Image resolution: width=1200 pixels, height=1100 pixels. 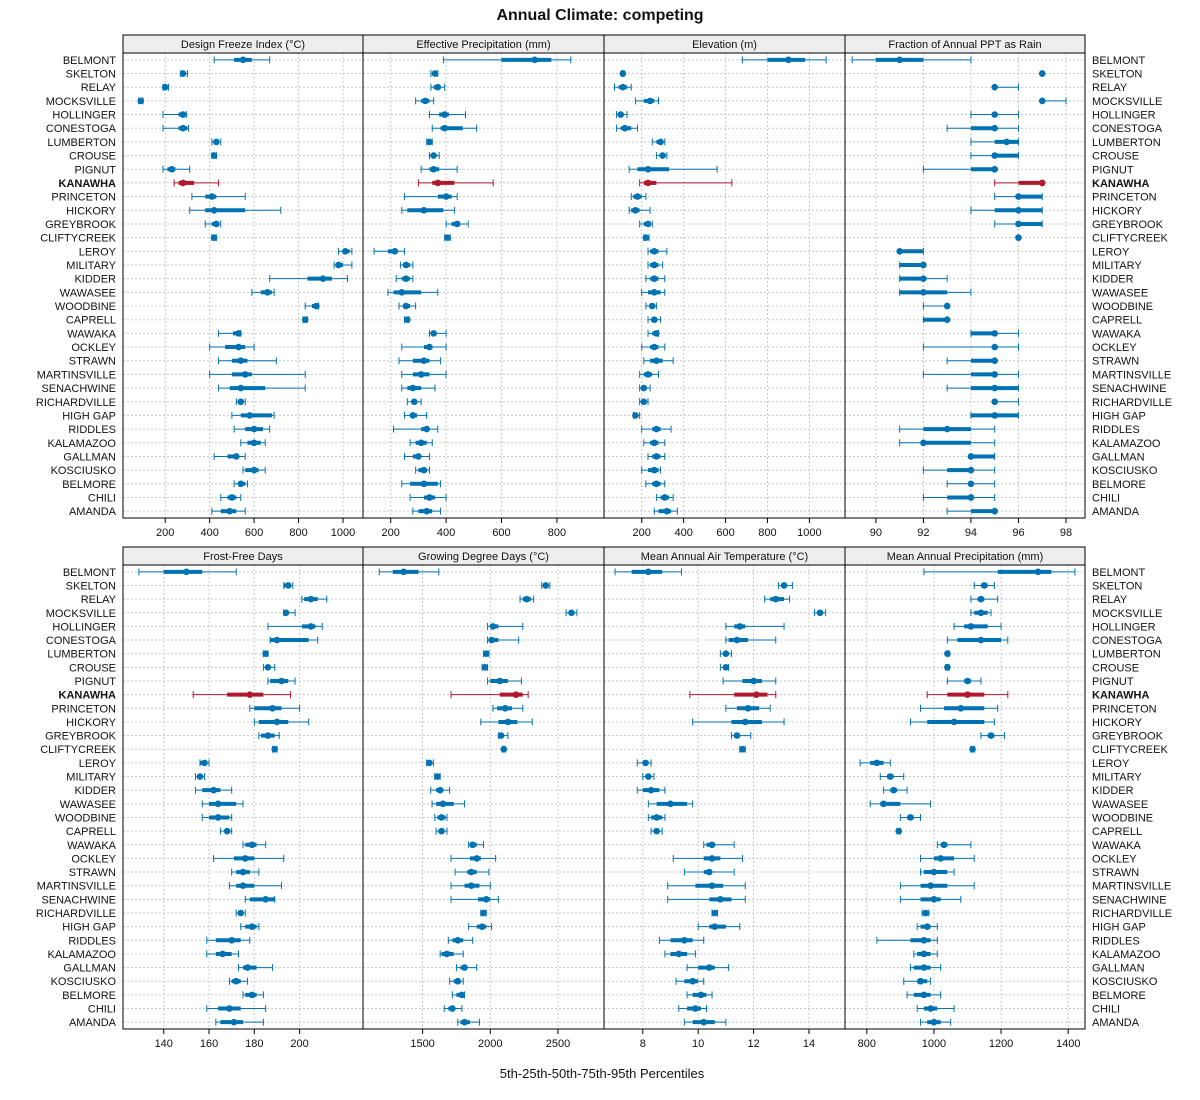 I want to click on row-label: WOODBINE, so click(x=85, y=307).